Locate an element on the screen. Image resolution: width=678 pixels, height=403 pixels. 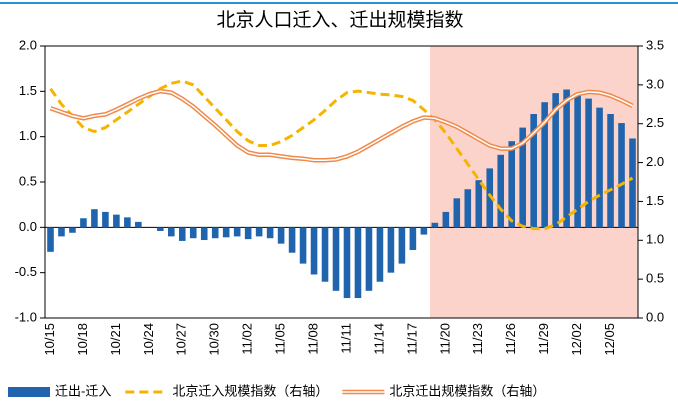
x-tick-label: 11/23 is located at coordinates (477, 339).